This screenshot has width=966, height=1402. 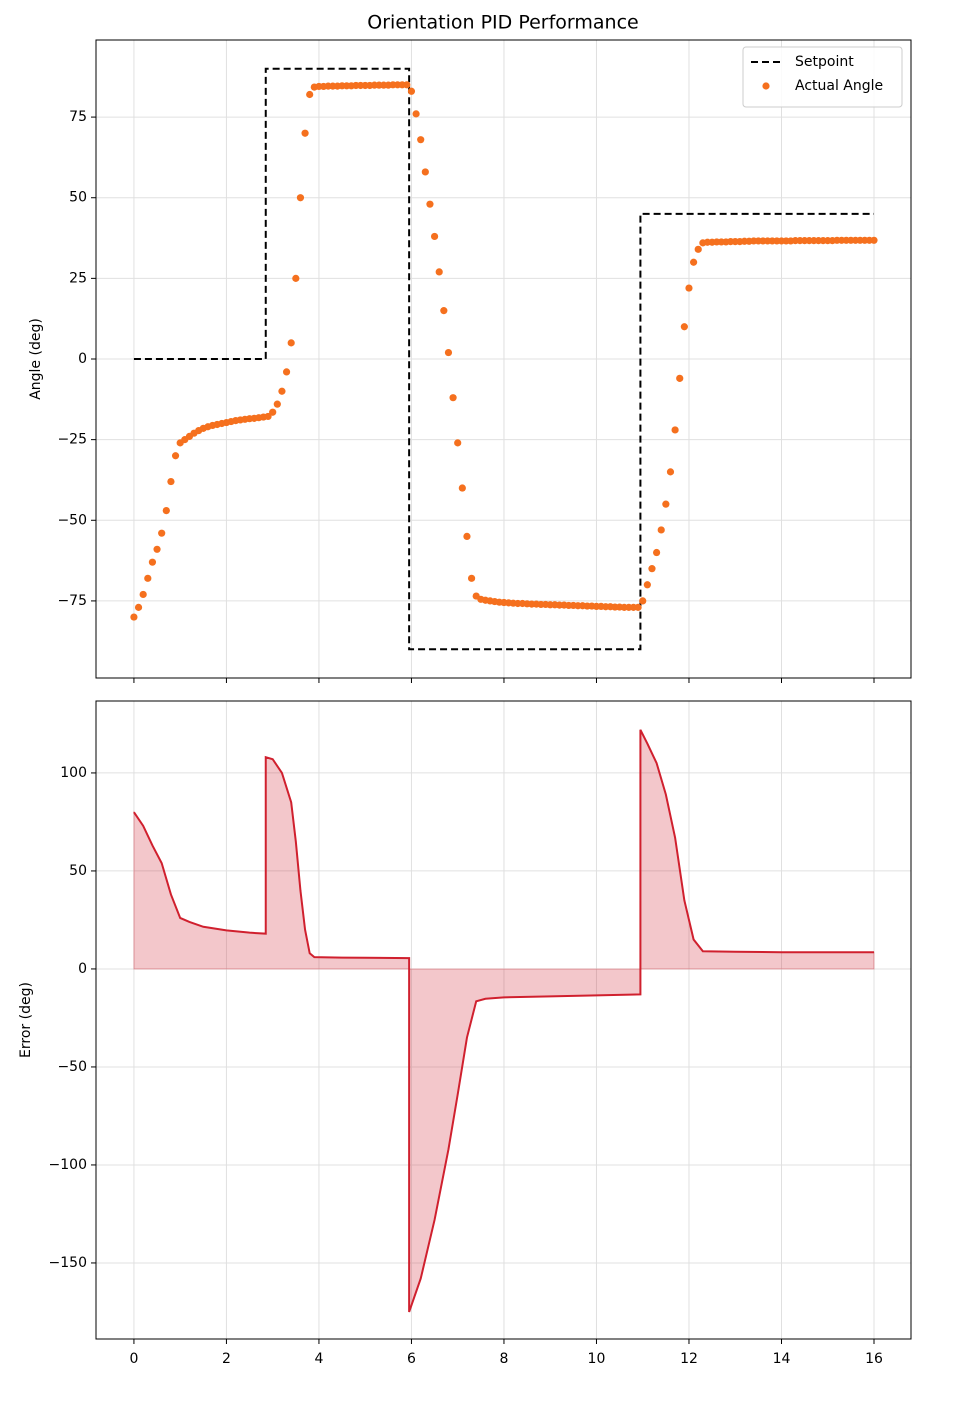 What do you see at coordinates (411, 1359) in the screenshot?
I see `x-tick-label: 6` at bounding box center [411, 1359].